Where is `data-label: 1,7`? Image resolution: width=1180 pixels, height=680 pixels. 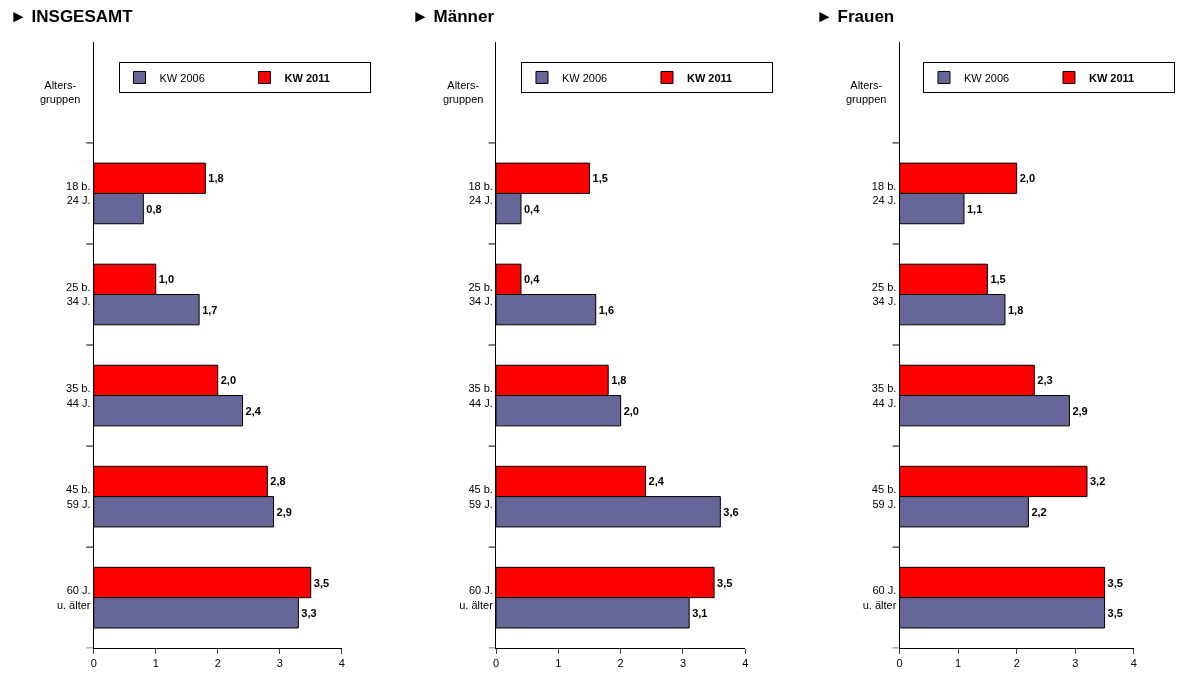 data-label: 1,7 is located at coordinates (210, 309).